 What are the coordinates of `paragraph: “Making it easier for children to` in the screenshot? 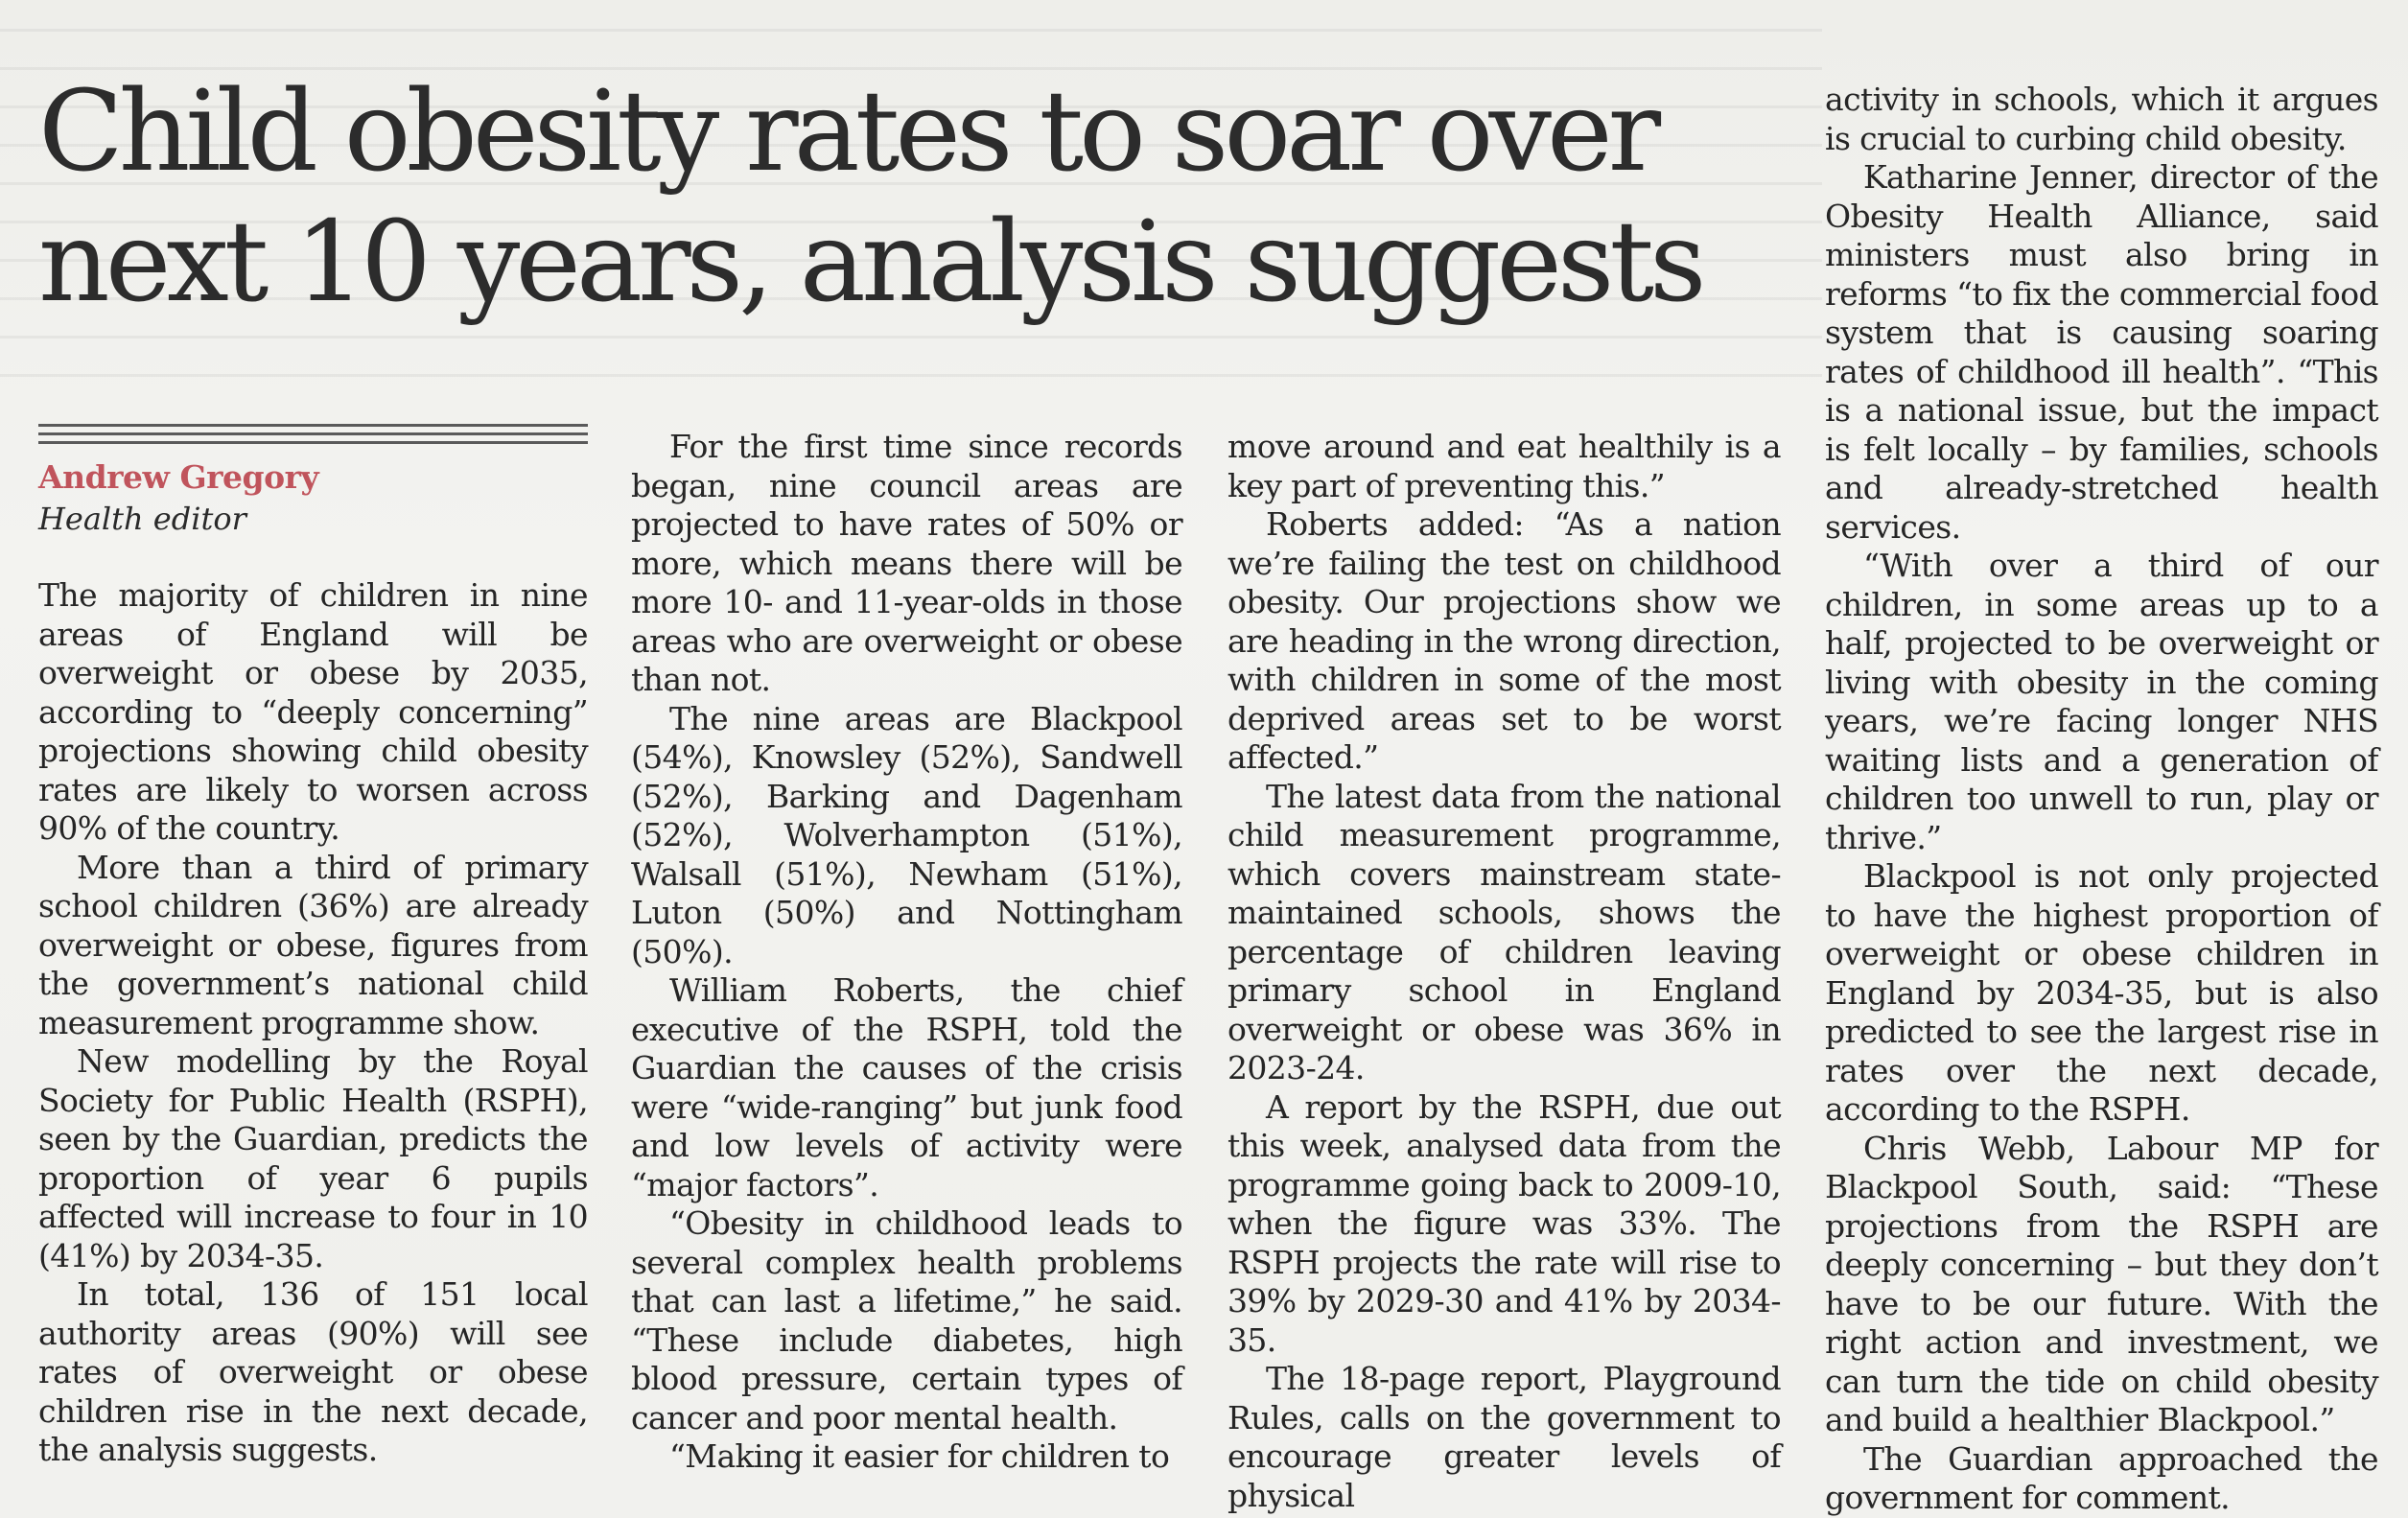 It's located at (919, 1456).